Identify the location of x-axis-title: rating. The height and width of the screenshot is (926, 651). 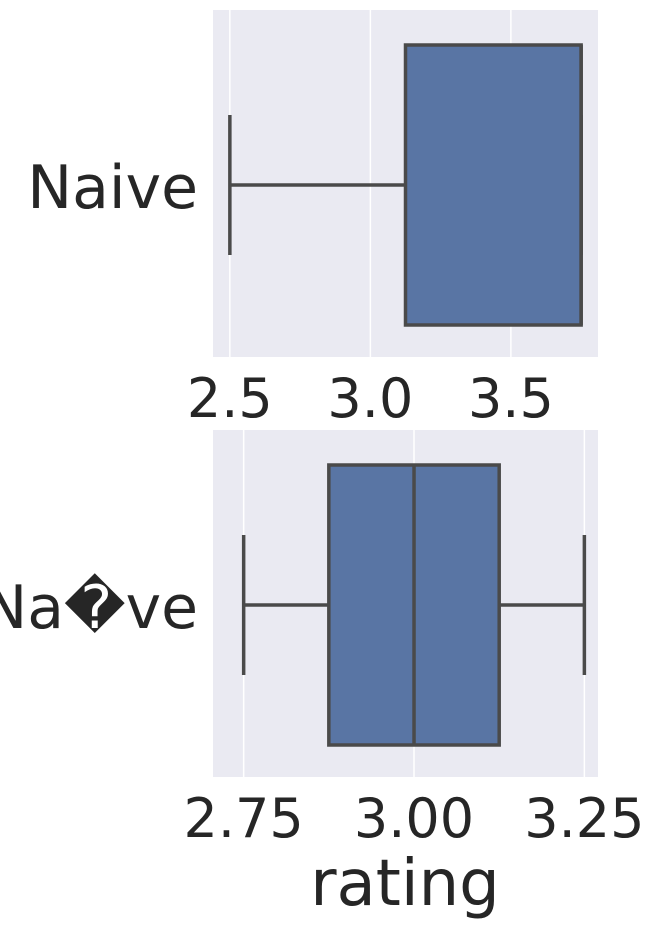
(405, 884).